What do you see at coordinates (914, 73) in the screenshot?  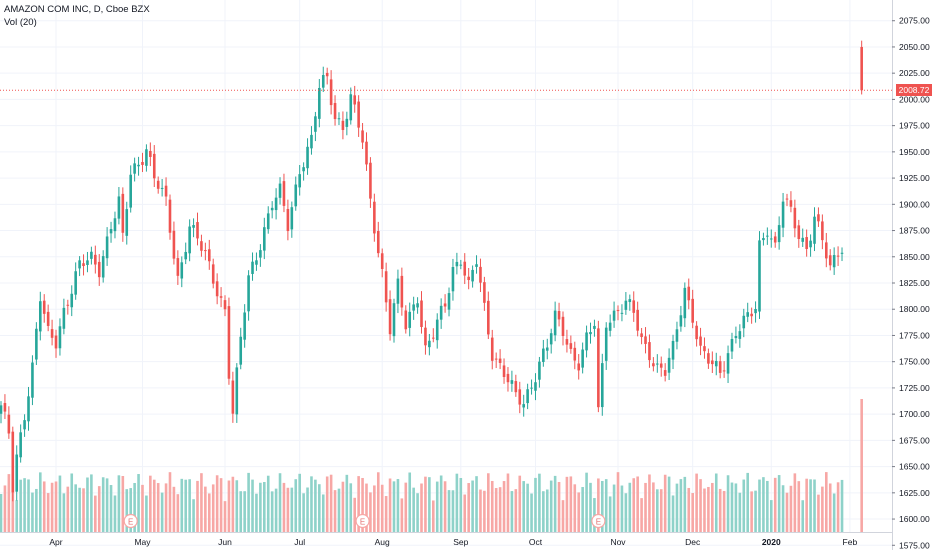 I see `price-tick-label: 2025.00` at bounding box center [914, 73].